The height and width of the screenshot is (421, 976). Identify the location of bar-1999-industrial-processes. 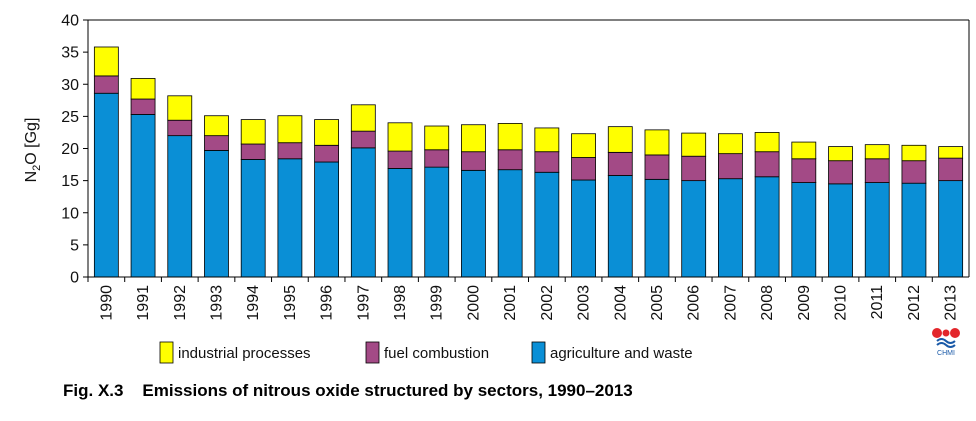
(437, 138).